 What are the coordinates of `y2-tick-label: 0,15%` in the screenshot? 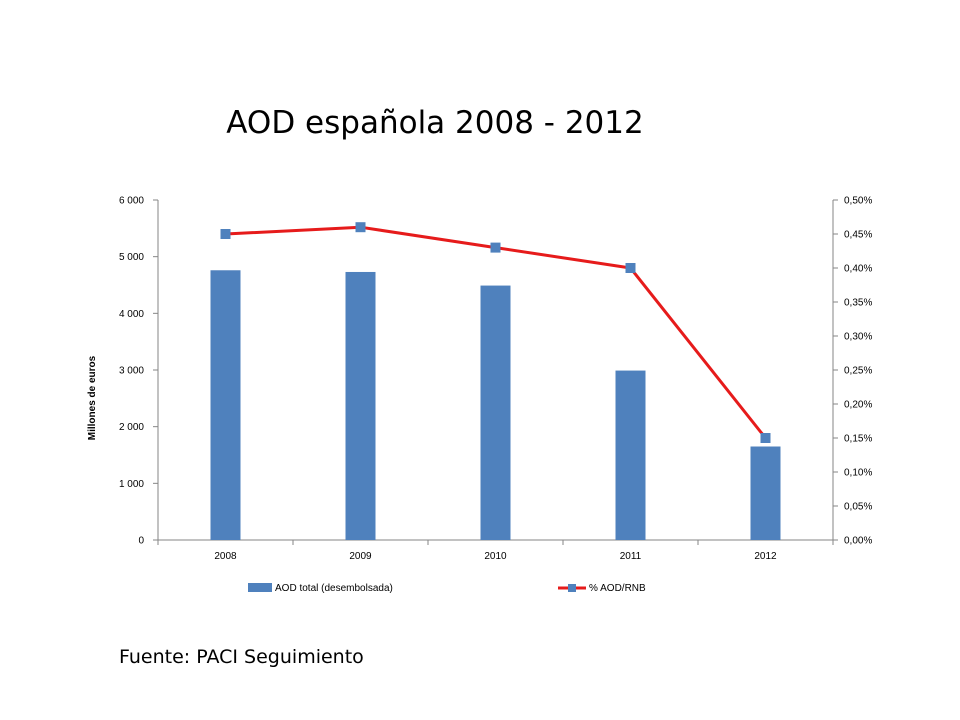 It's located at (858, 439).